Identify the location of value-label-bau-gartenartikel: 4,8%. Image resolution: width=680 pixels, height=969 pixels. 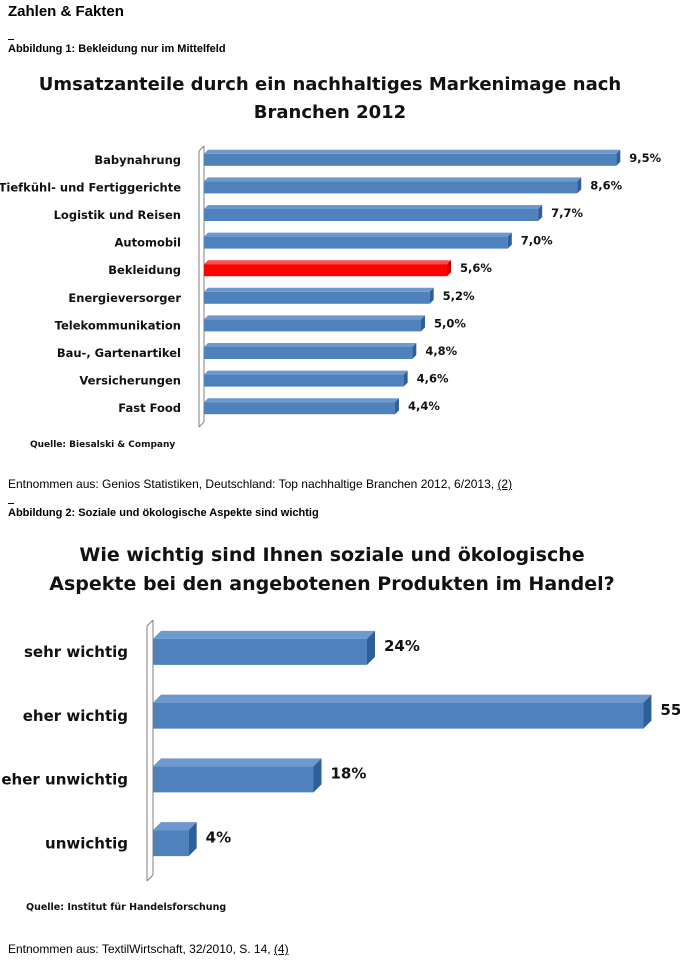
(441, 351).